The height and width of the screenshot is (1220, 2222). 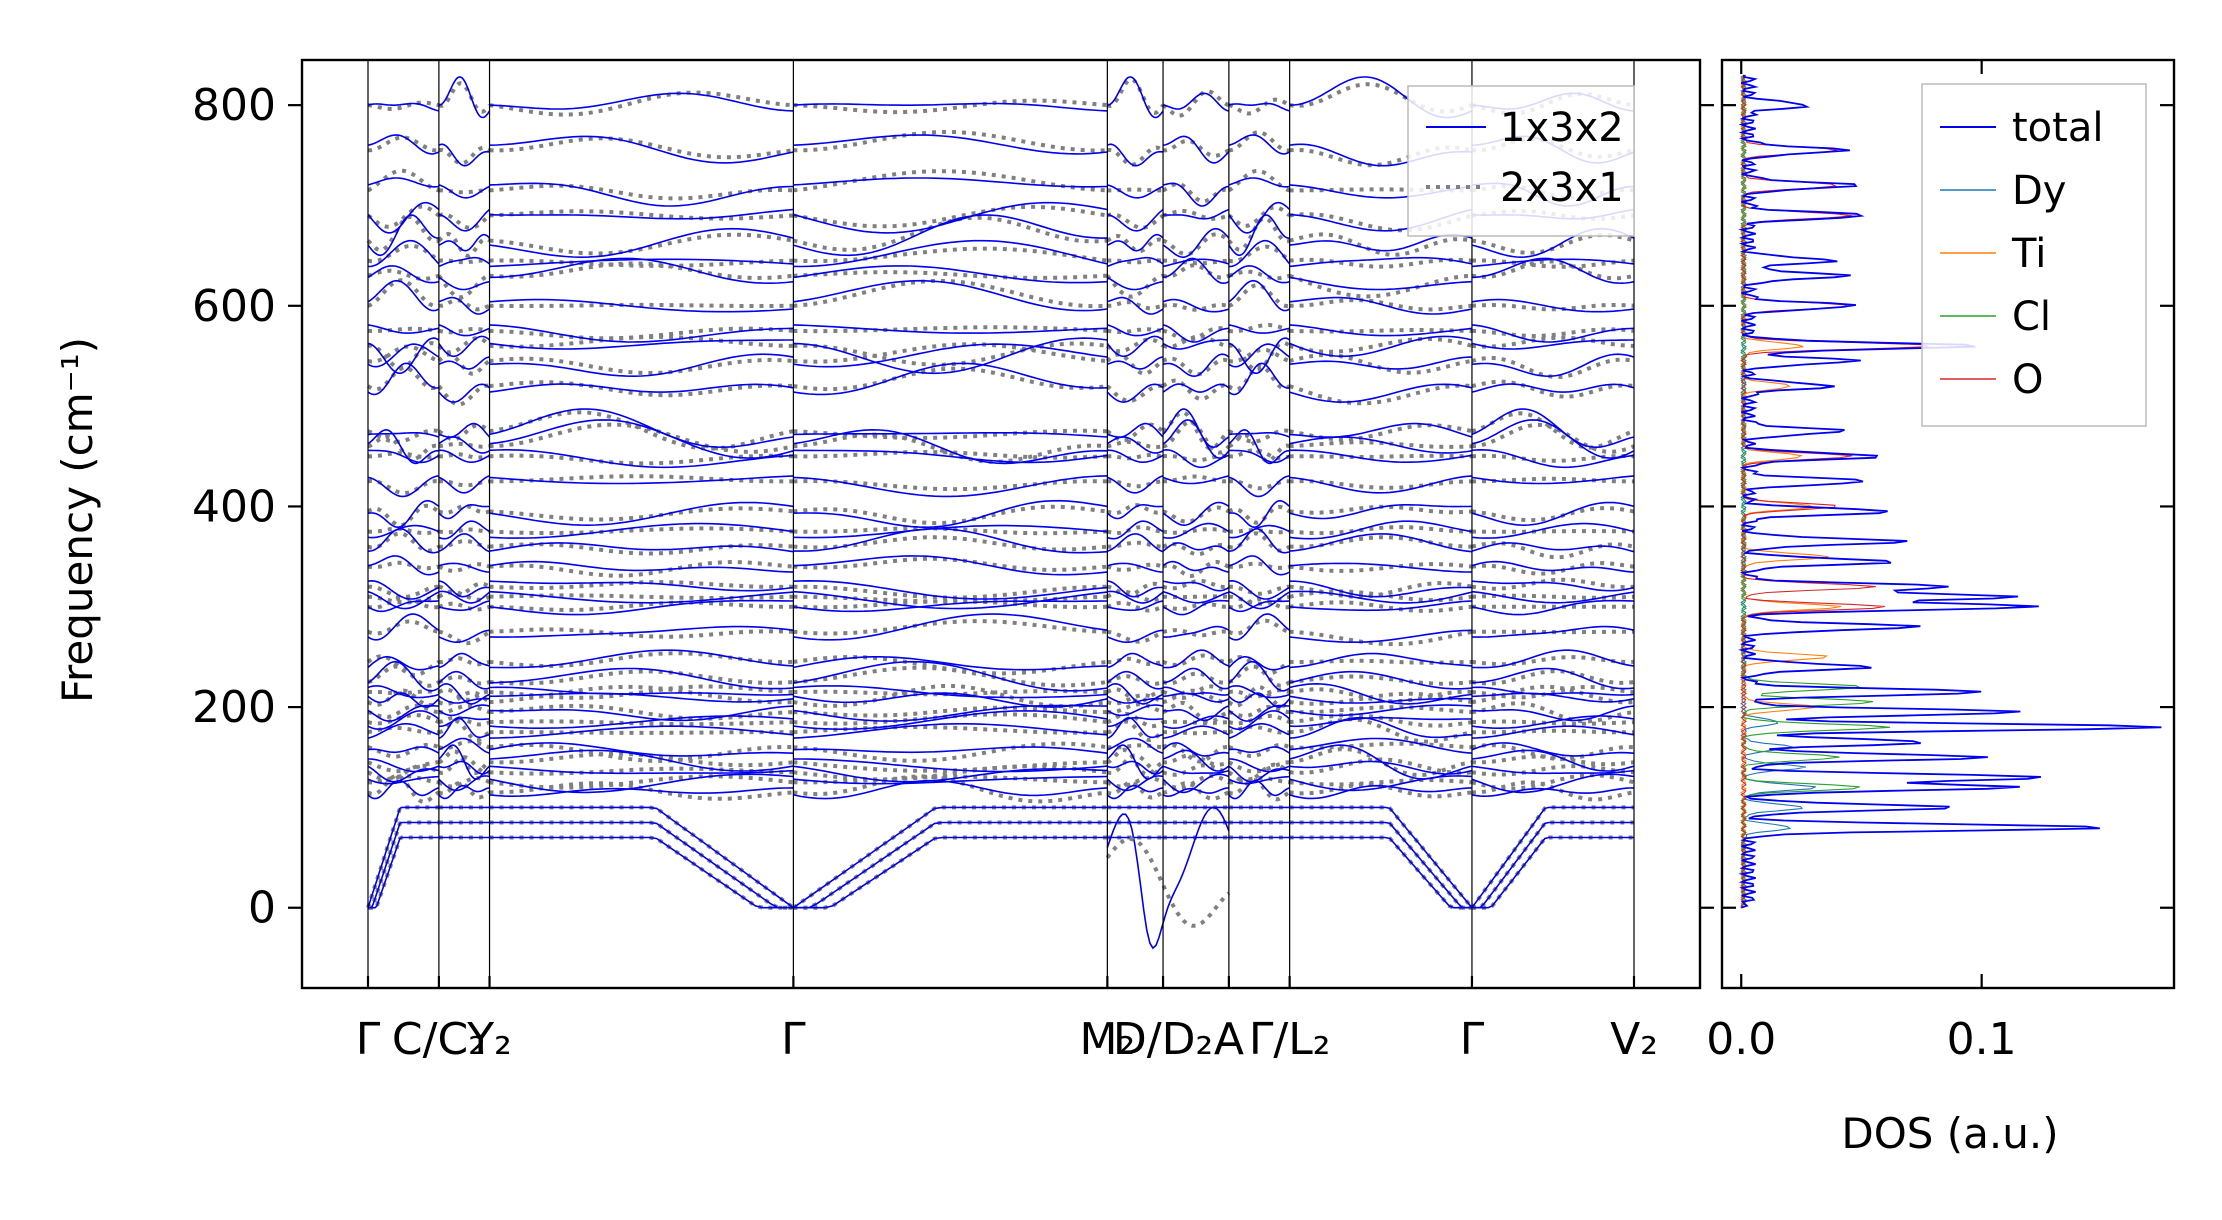 I want to click on band-legend: 1x3x2 2x3x1, so click(x=1521, y=161).